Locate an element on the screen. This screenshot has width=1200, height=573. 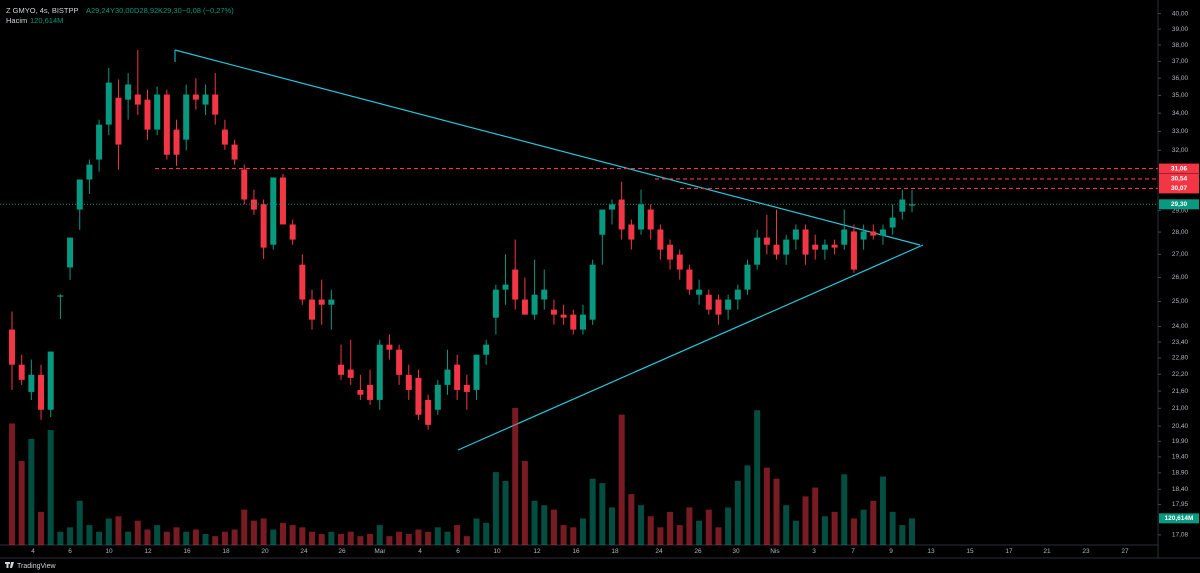
x-tick-label: 7 is located at coordinates (853, 551).